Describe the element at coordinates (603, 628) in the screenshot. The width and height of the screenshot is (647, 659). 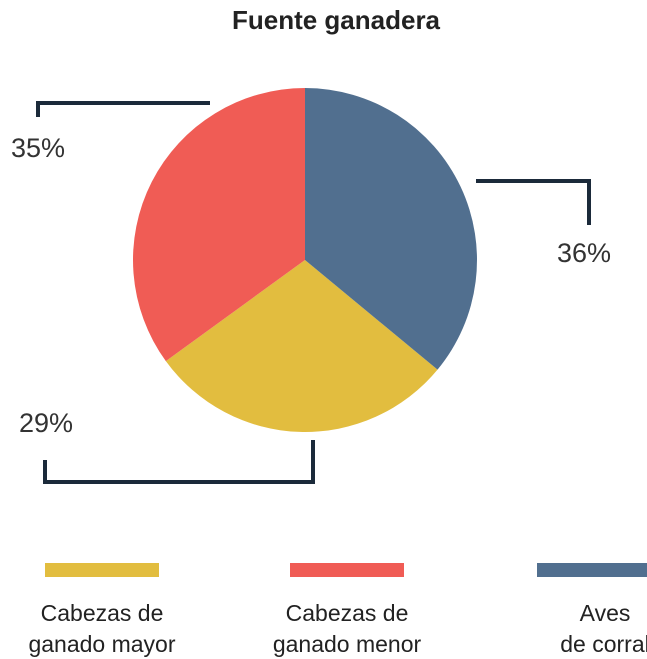
I see `legend-label: Aves de corral` at that location.